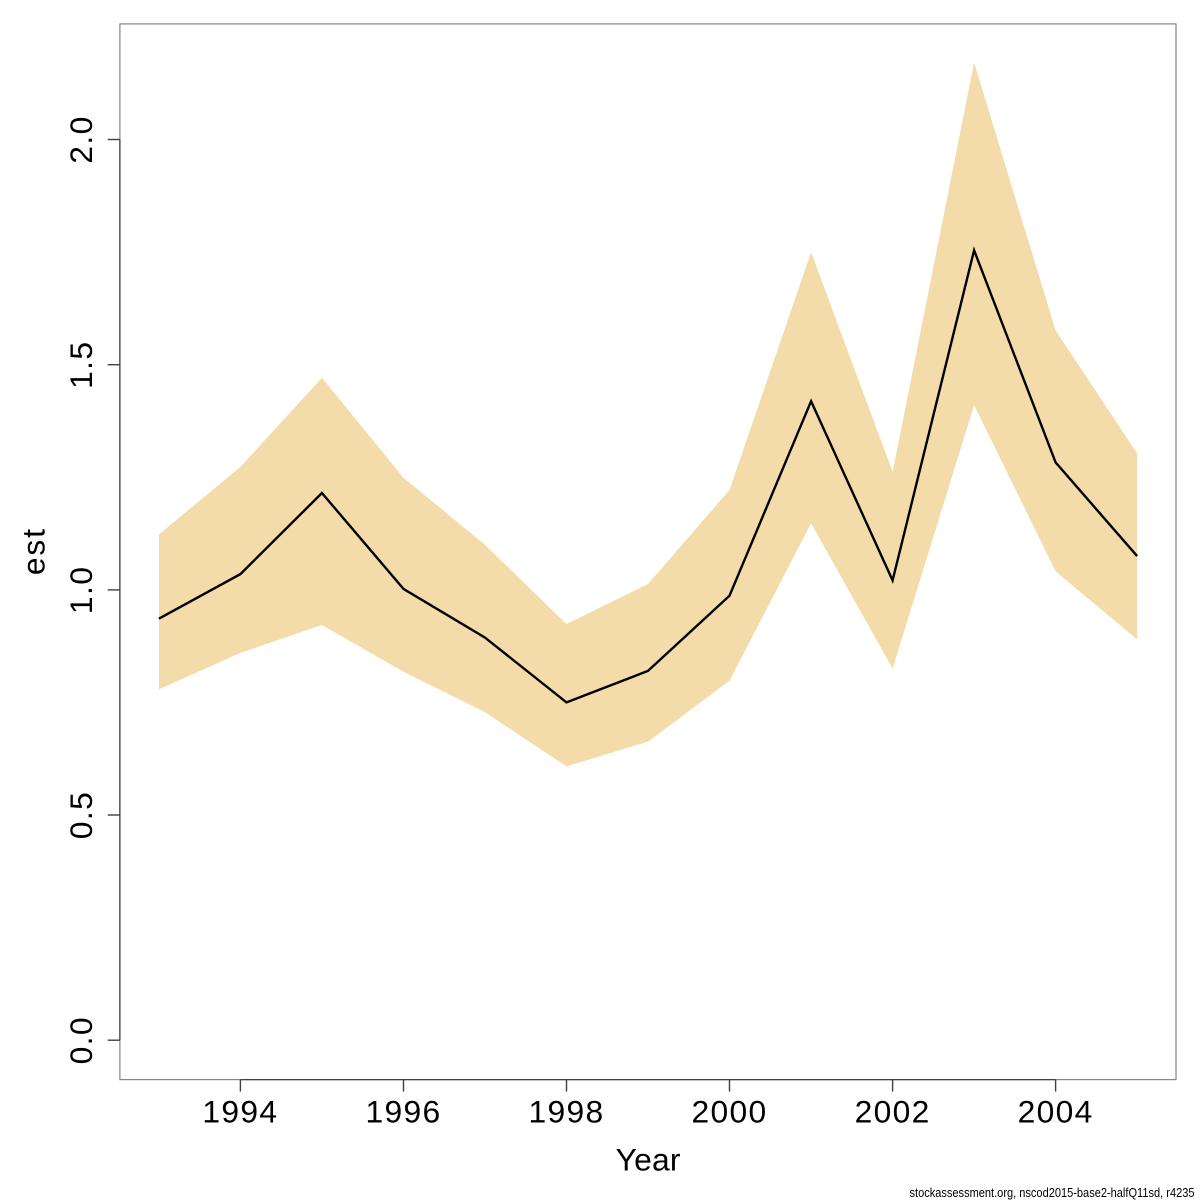  Describe the element at coordinates (81, 590) in the screenshot. I see `svg-text: 1.0` at that location.